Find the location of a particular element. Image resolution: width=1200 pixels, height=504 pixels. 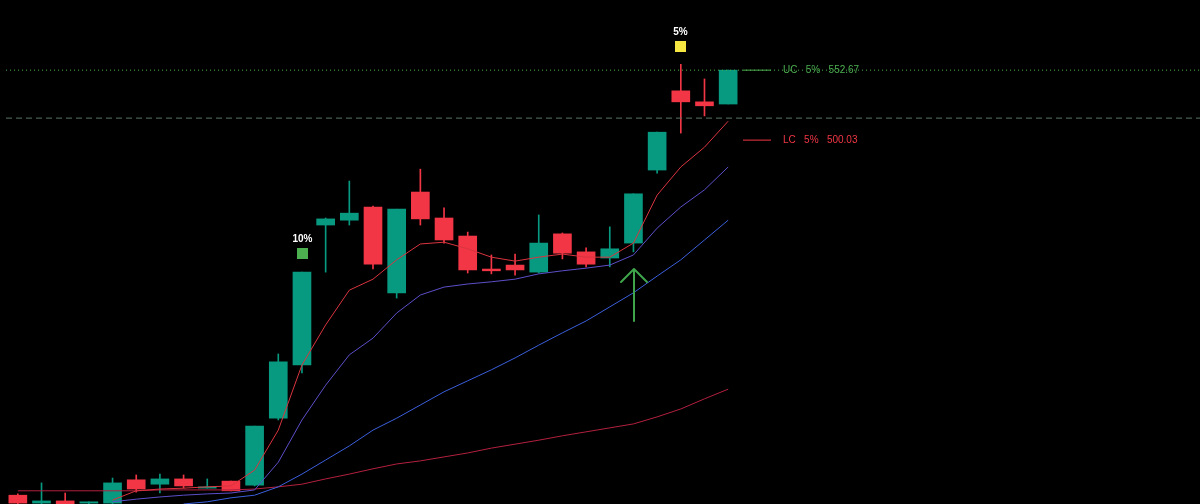

annotation: 10% is located at coordinates (302, 238).